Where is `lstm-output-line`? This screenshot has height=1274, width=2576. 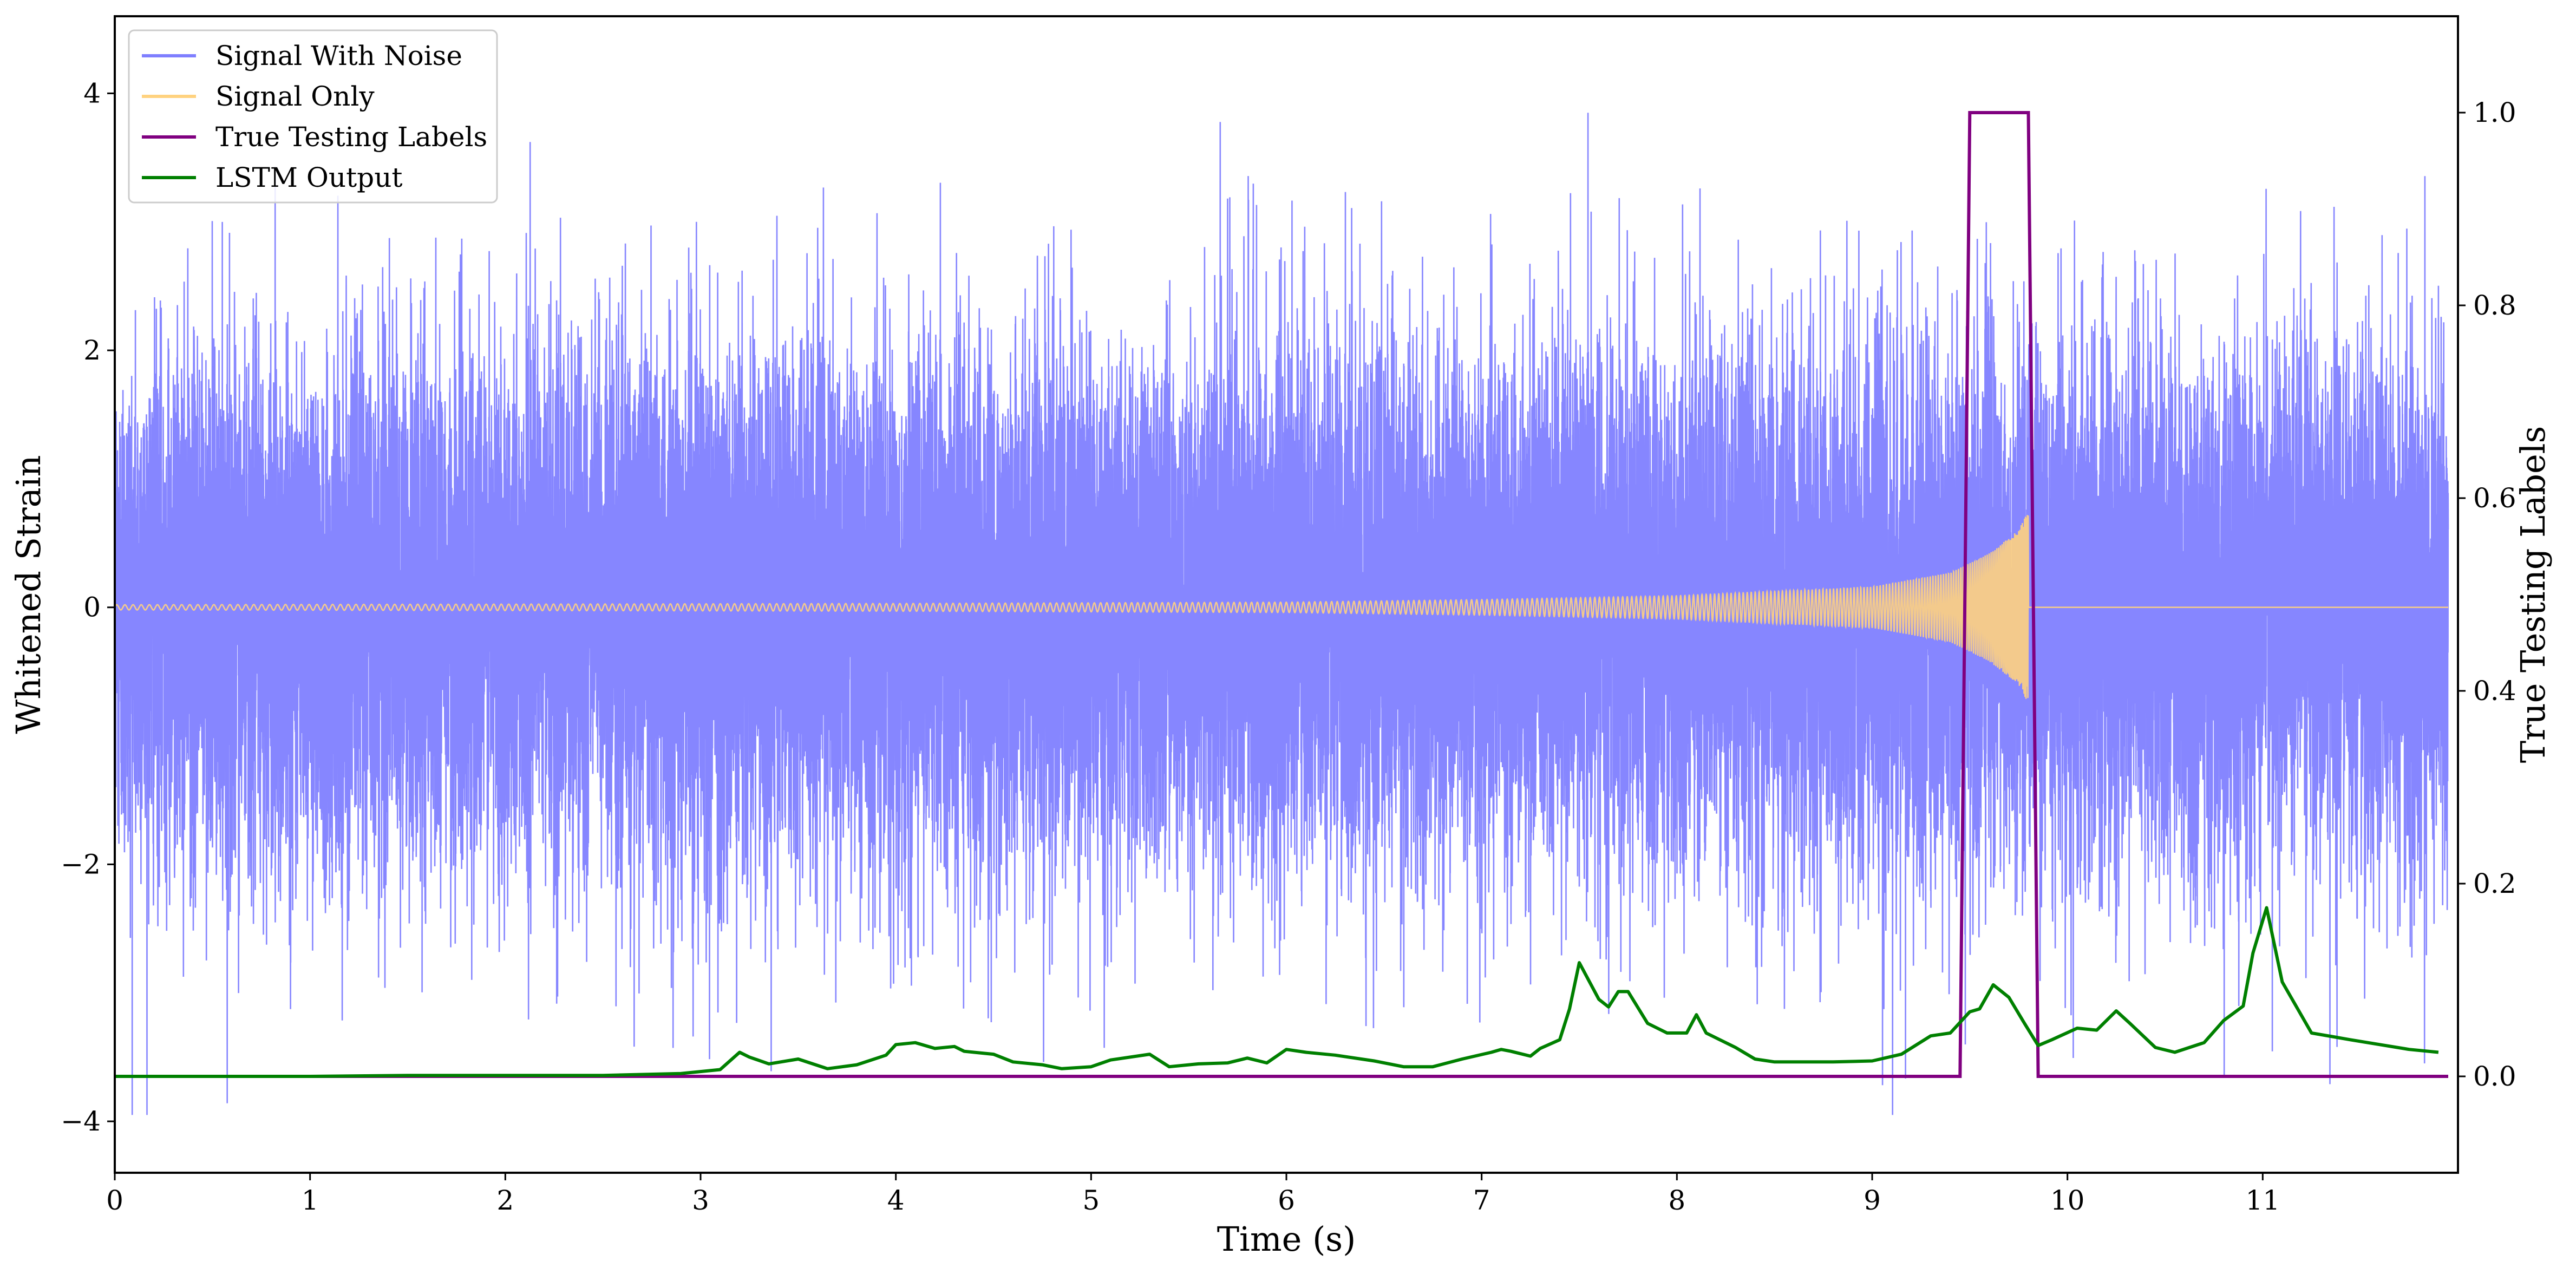 lstm-output-line is located at coordinates (1277, 992).